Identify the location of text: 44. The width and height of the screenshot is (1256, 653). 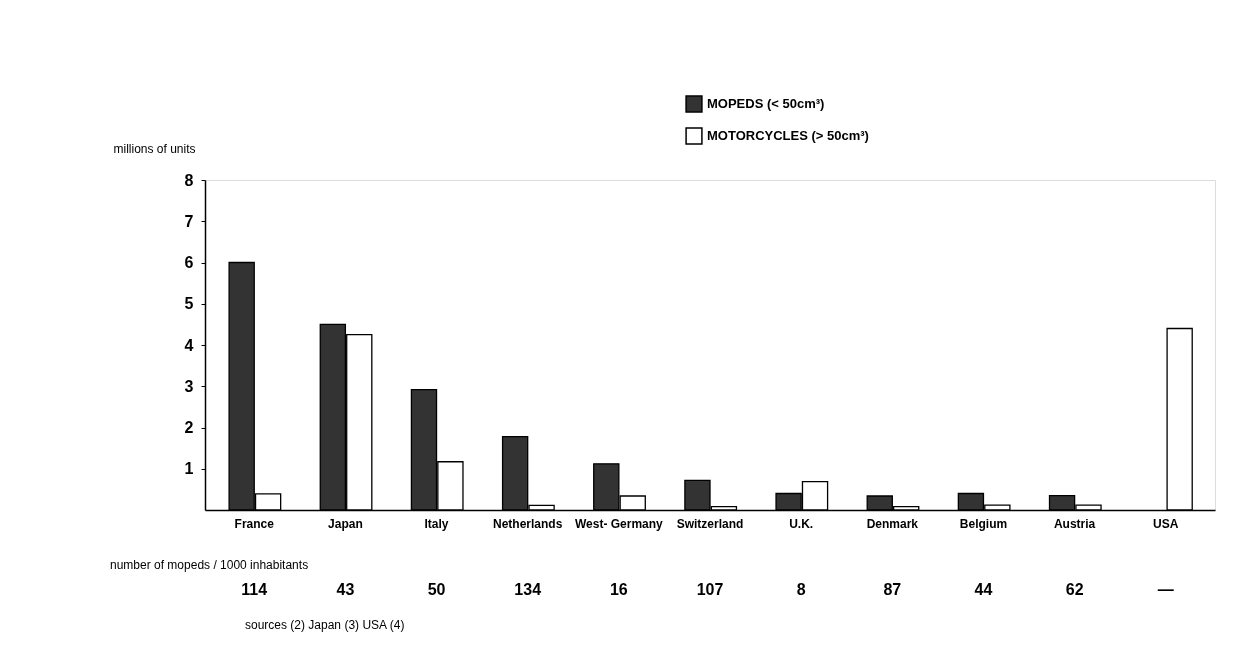
(983, 589).